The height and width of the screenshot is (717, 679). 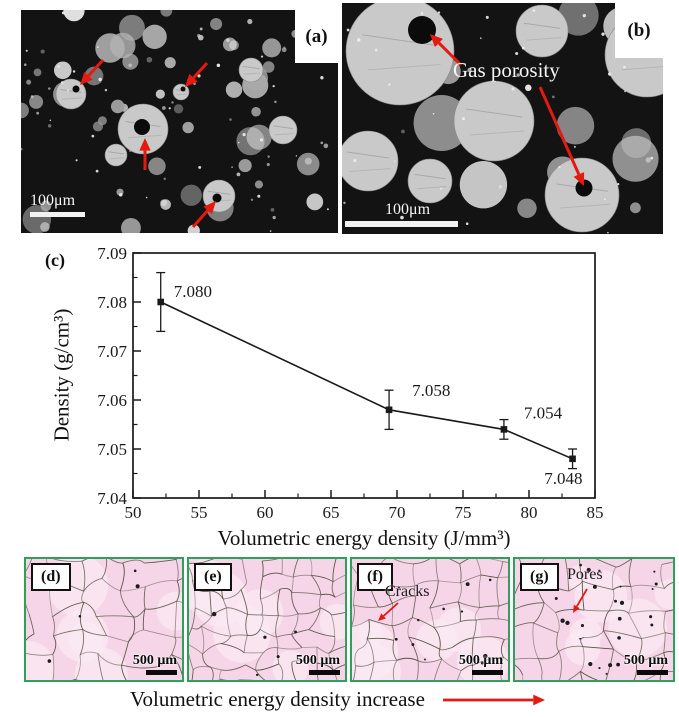 I want to click on svg-text: 7.054, so click(x=543, y=412).